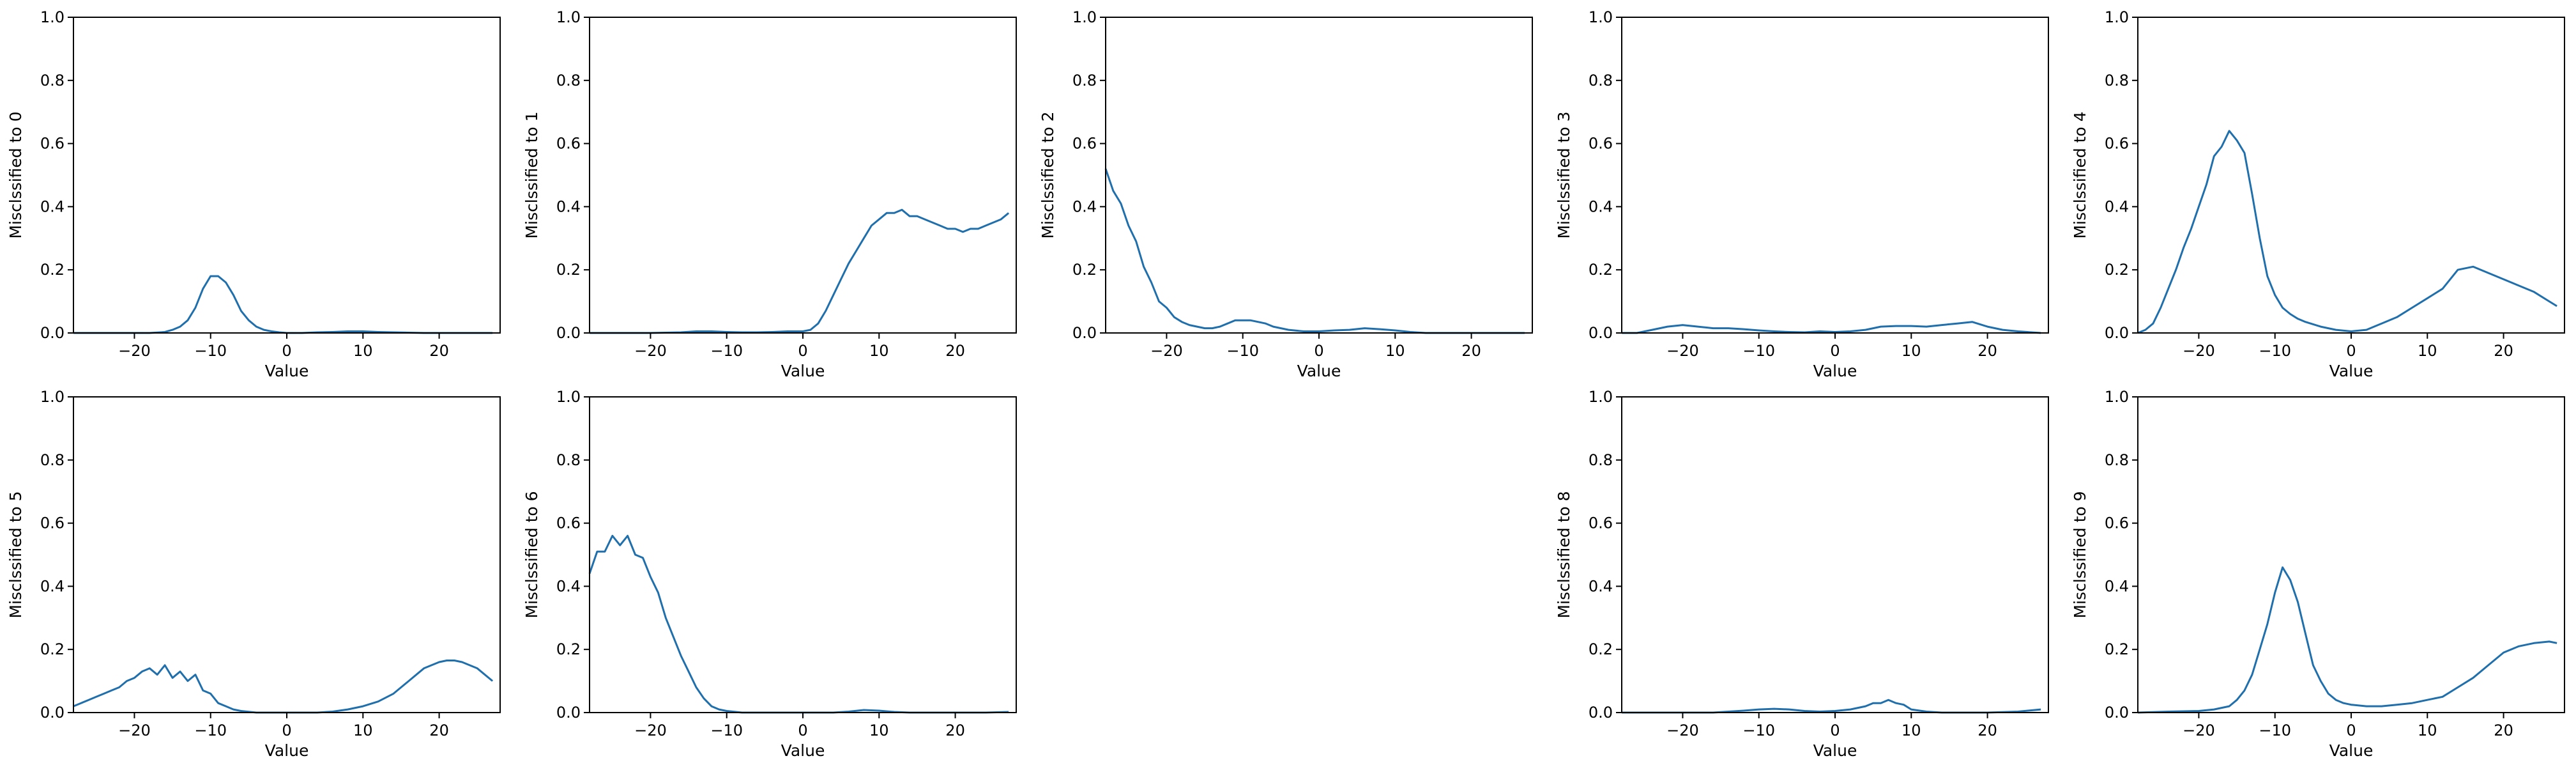 This screenshot has height=772, width=2576. Describe the element at coordinates (15, 554) in the screenshot. I see `y-axis-label: Misclssified to 5` at that location.